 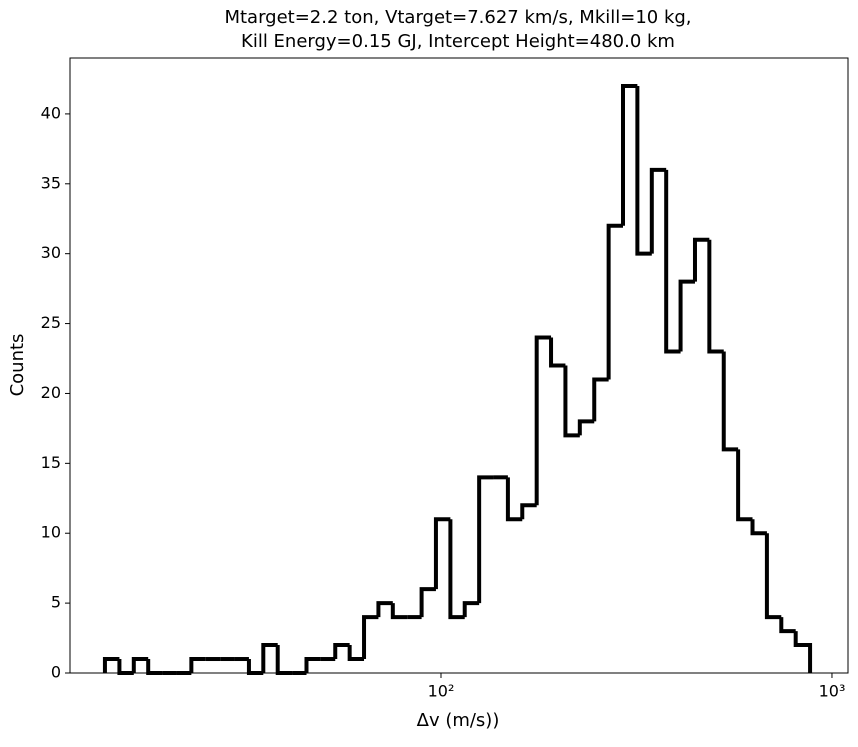 I want to click on y-tick-label: 5, so click(x=56, y=602).